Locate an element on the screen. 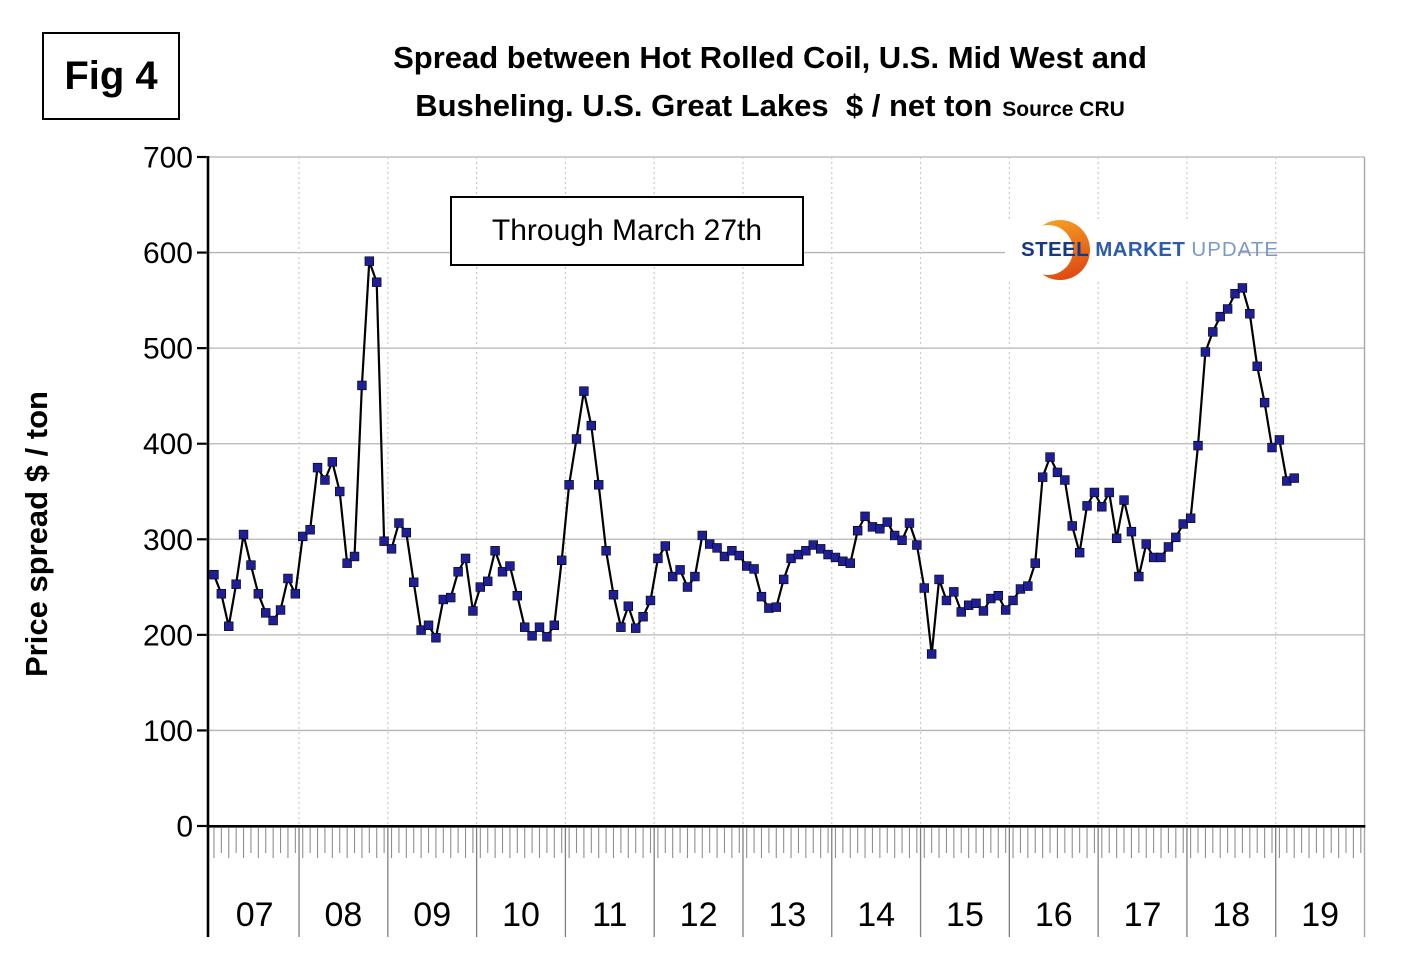  steel-market-update-logo: STEEL MARKET UPDATE is located at coordinates (1141, 250).